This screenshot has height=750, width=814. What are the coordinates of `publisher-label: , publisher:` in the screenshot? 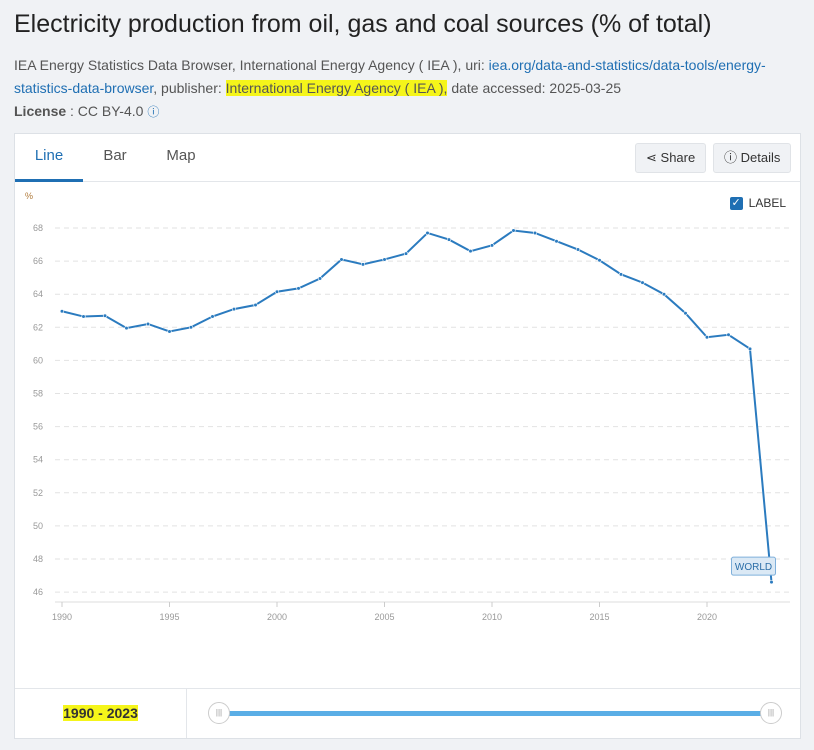 It's located at (189, 88).